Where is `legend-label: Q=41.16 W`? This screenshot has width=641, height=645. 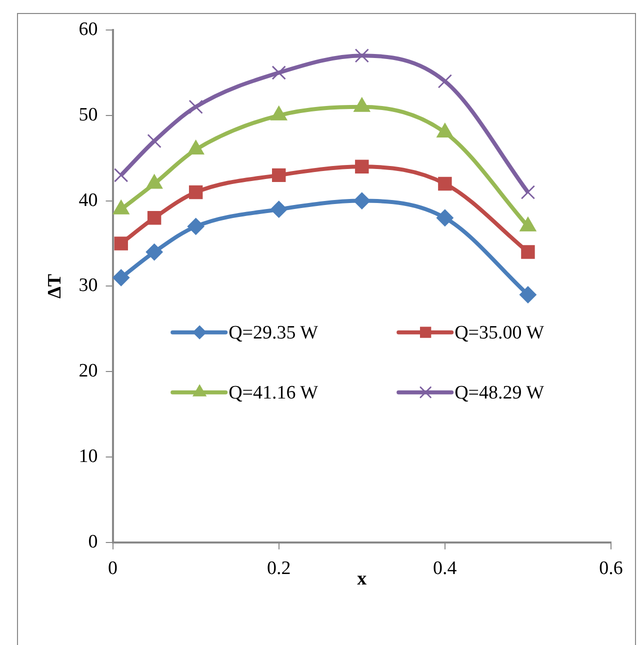 legend-label: Q=41.16 W is located at coordinates (273, 393).